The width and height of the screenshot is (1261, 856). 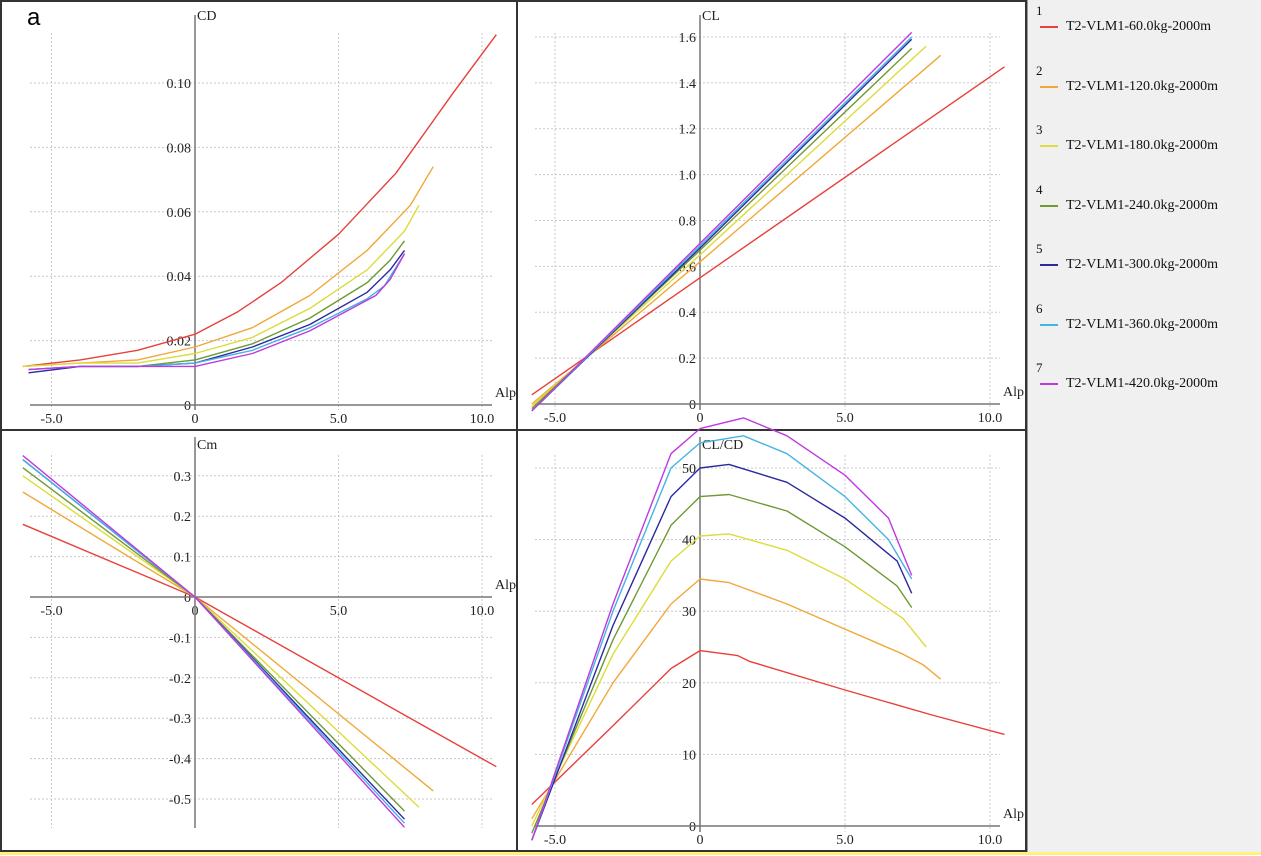 I want to click on legend-label: T2-VLM1-60.0kg-2000m, so click(x=1139, y=26).